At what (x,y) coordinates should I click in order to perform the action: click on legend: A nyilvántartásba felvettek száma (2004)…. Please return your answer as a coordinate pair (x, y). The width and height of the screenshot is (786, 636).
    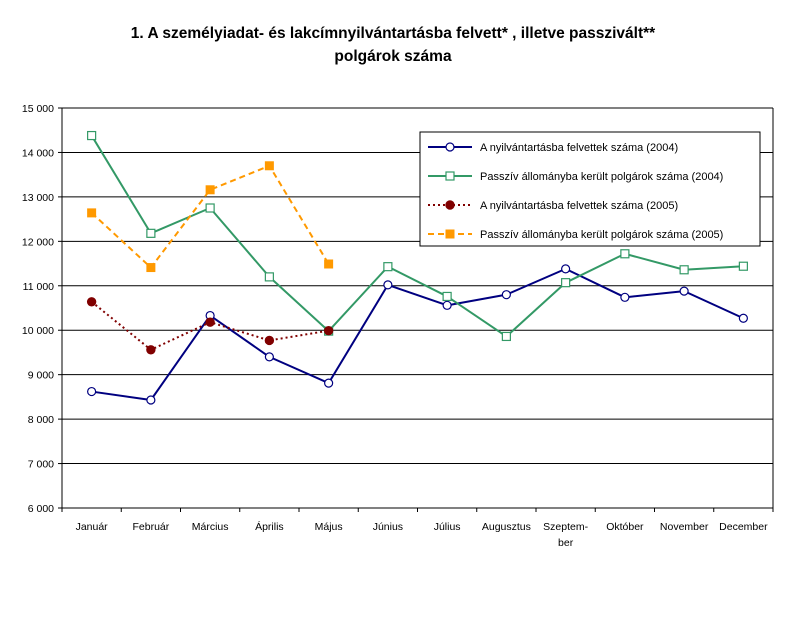
    Looking at the image, I should click on (590, 189).